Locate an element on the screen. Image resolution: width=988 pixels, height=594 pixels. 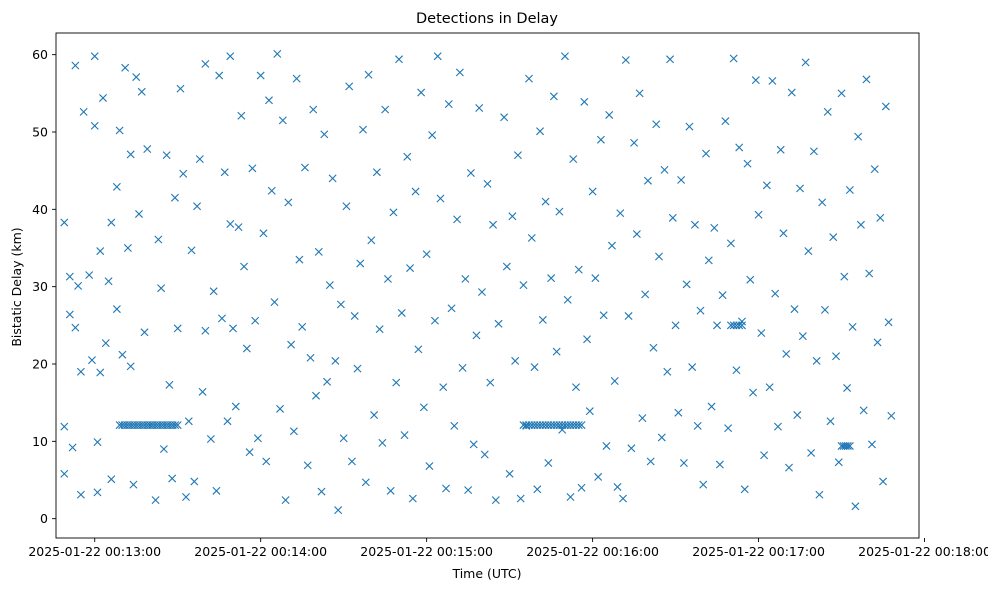
y-tick-label: 20 is located at coordinates (40, 363).